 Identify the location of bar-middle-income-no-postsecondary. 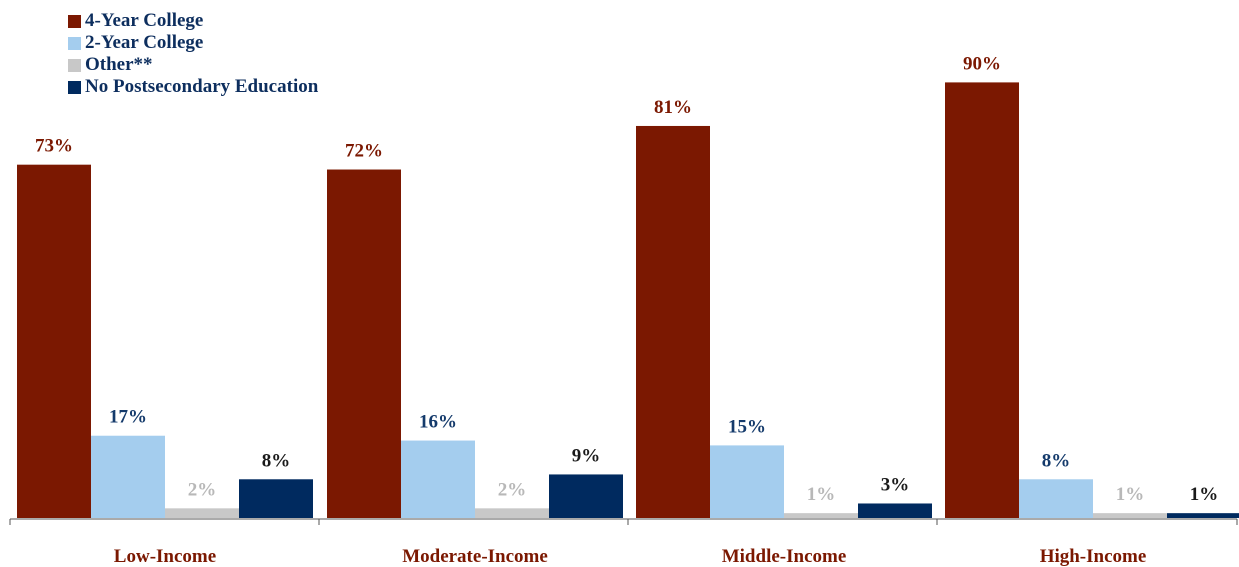
(895, 510).